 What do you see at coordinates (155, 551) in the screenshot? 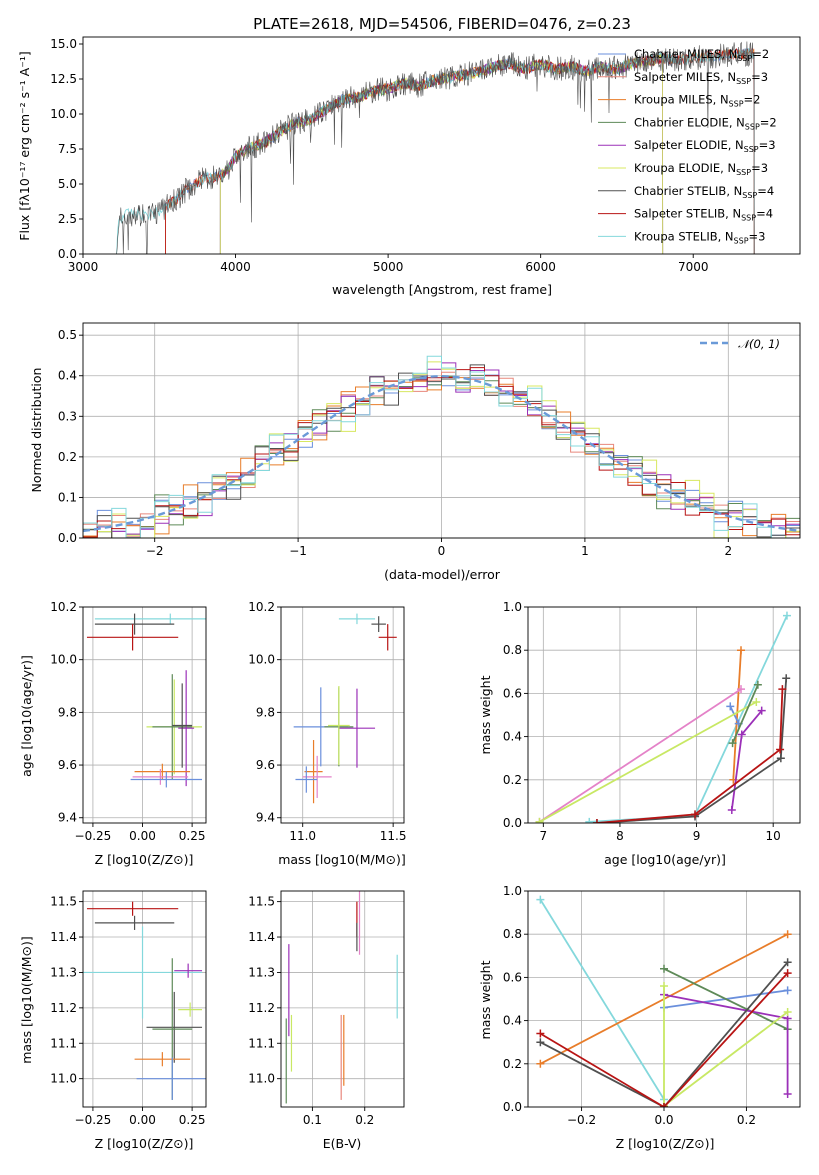
I see `x-tick-label: −2` at bounding box center [155, 551].